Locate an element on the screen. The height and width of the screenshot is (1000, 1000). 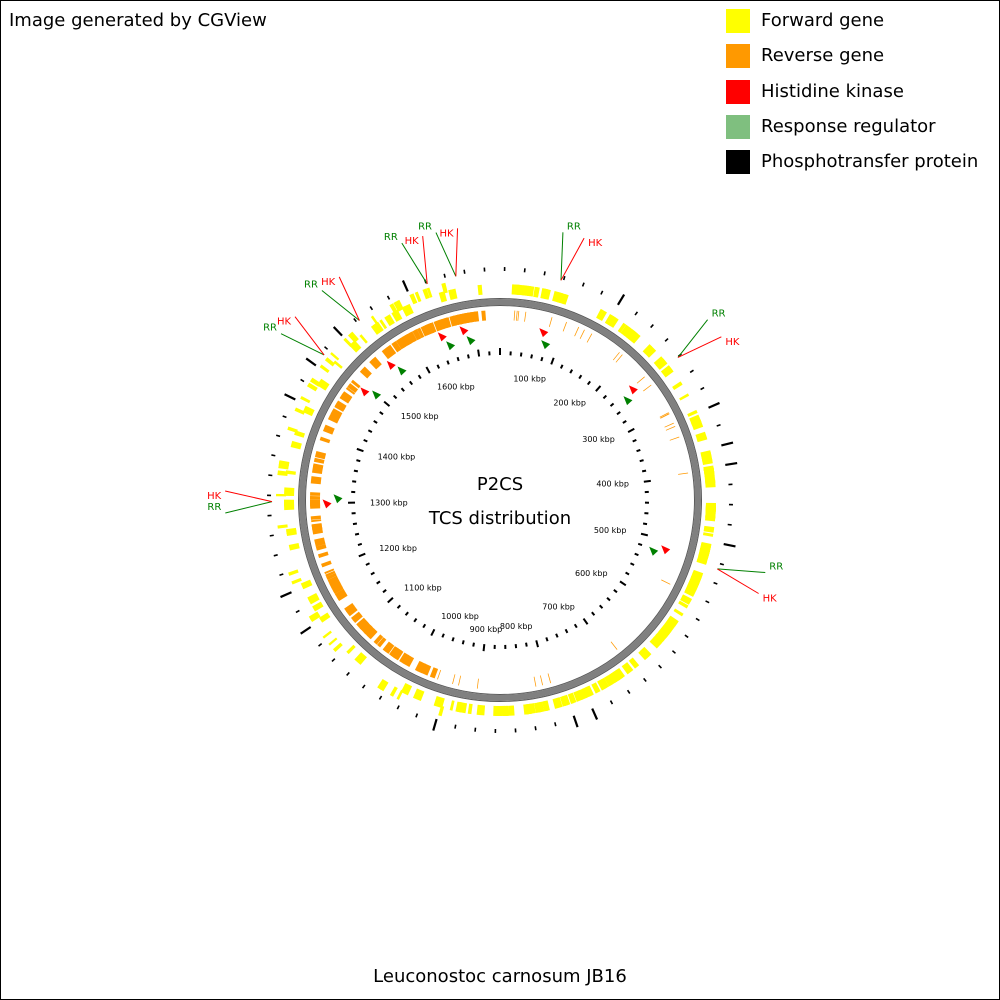
kbp-tick-label: 400 kbp is located at coordinates (612, 484).